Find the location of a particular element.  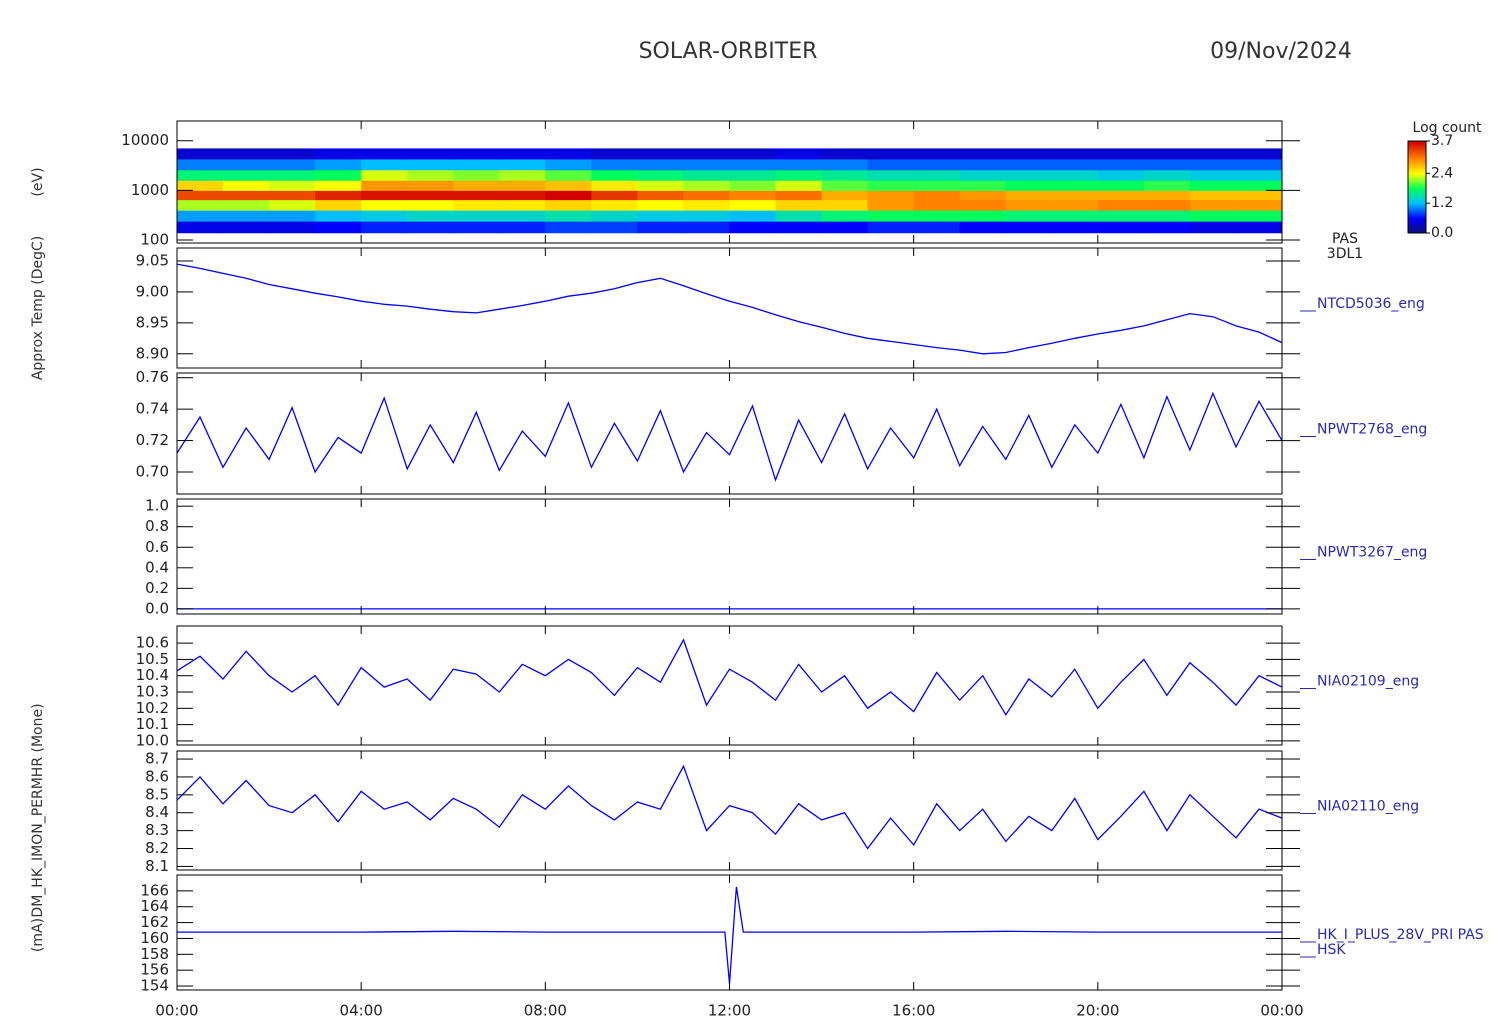

y-tick-label: 8.6 is located at coordinates (157, 776).